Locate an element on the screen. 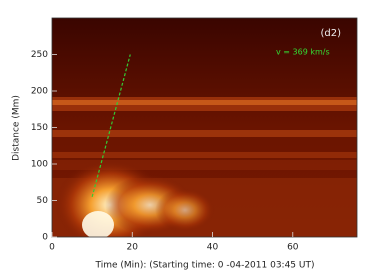 The width and height of the screenshot is (370, 273). y-tick-label: 250 is located at coordinates (39, 55).